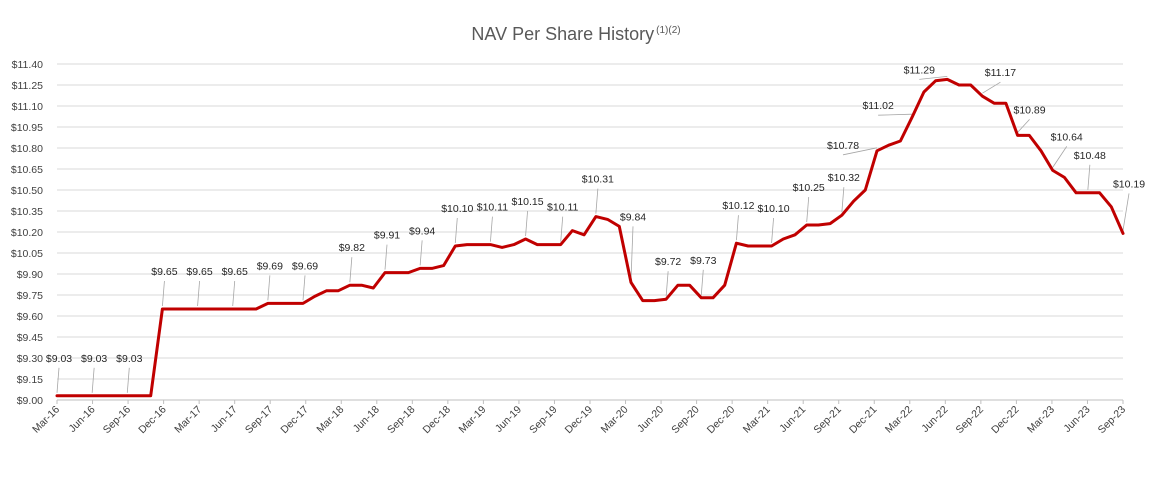 The image size is (1152, 480). Describe the element at coordinates (224, 419) in the screenshot. I see `x-tick-label: Jun-17` at that location.